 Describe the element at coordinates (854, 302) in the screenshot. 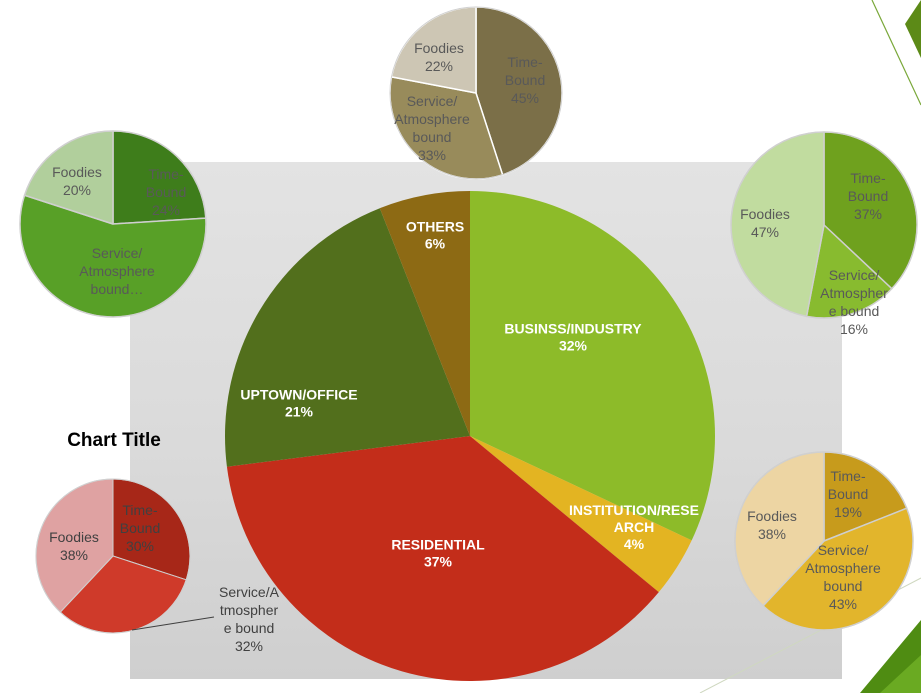

I see `data-label-upper-right-1: Service/Atmospher e bound 16%` at that location.